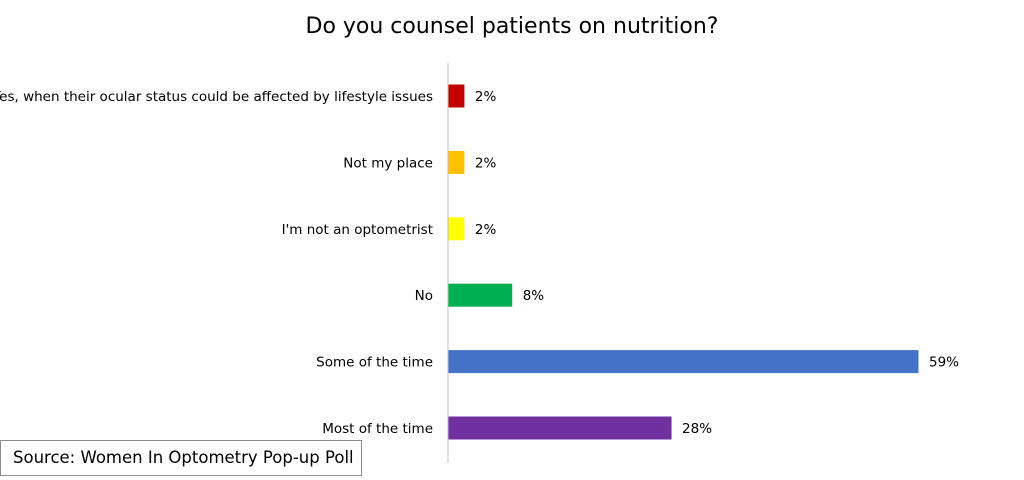 This screenshot has height=480, width=1024. What do you see at coordinates (374, 363) in the screenshot?
I see `category-label-4: Some of the time` at bounding box center [374, 363].